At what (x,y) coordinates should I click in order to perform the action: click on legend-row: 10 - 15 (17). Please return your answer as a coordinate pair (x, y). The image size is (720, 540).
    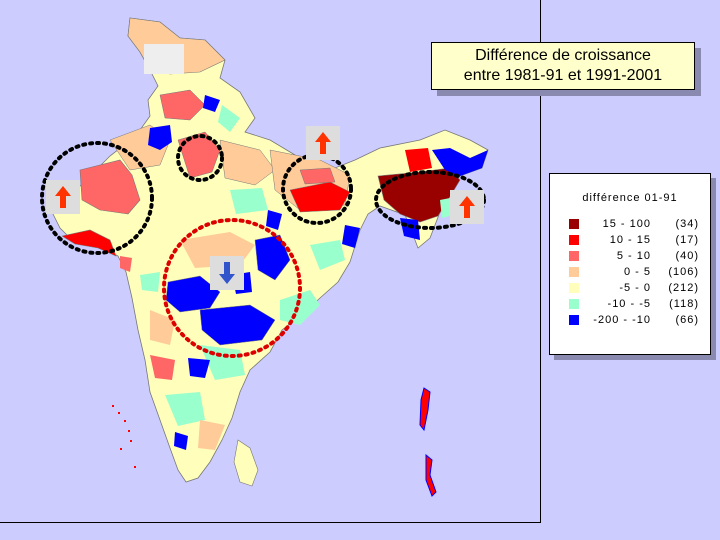
    Looking at the image, I should click on (639, 240).